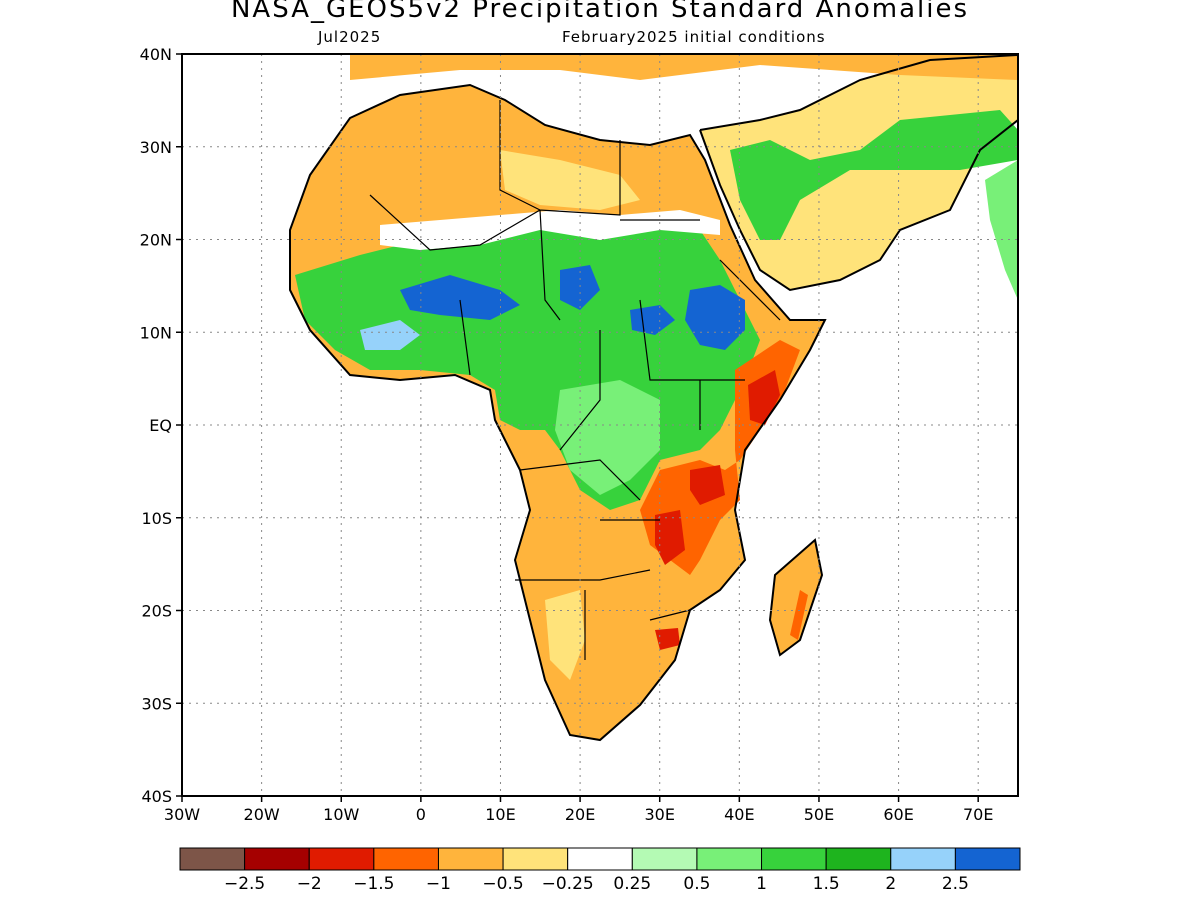 Image resolution: width=1200 pixels, height=900 pixels. I want to click on lon-tick-label: 30E, so click(659, 814).